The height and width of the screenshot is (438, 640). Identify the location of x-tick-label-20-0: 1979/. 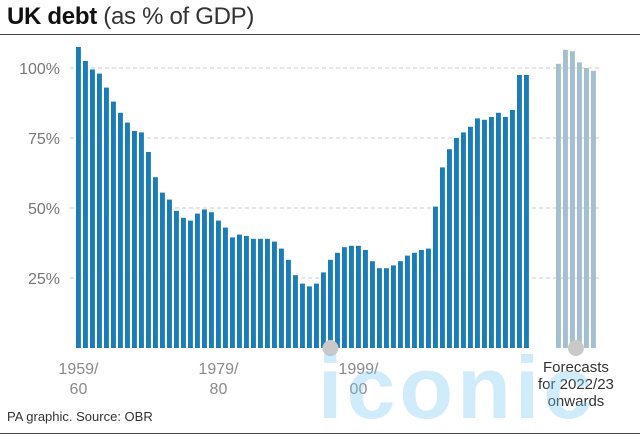
(218, 369).